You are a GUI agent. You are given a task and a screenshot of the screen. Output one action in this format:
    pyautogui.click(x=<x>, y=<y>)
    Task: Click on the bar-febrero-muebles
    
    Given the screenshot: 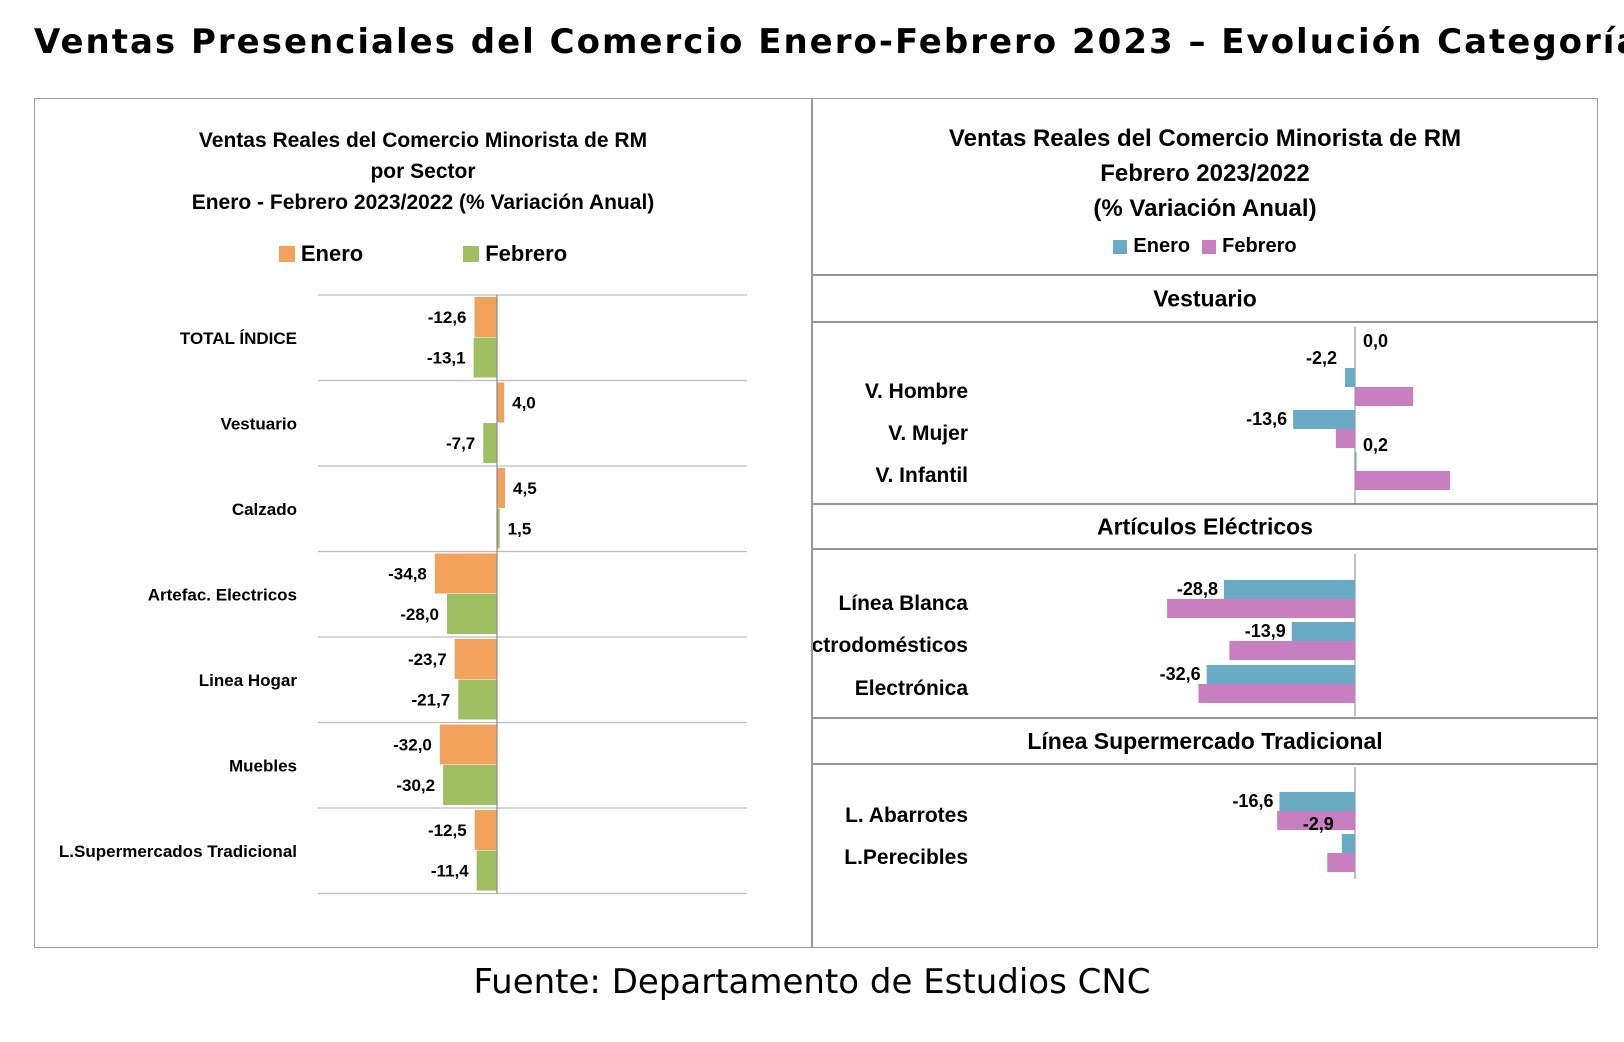 What is the action you would take?
    pyautogui.click(x=470, y=785)
    